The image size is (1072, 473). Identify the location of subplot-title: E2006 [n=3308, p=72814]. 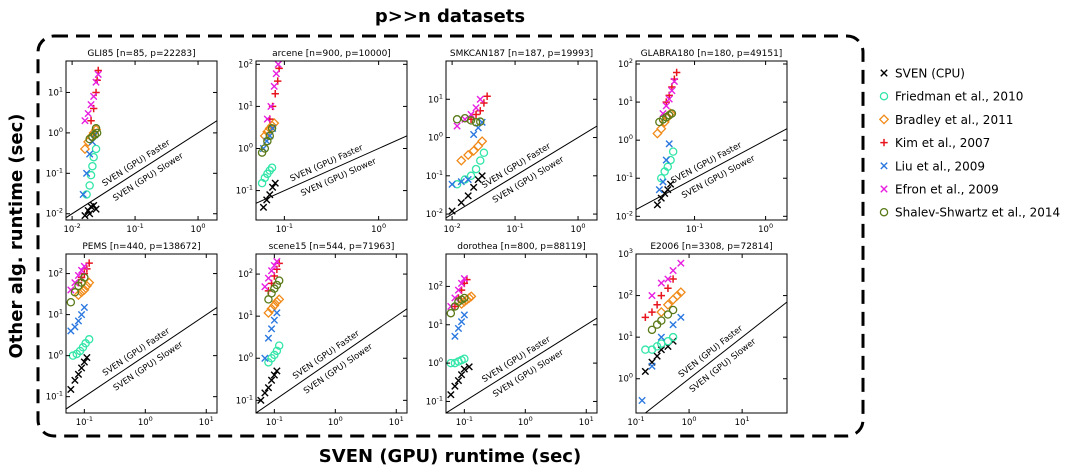
(711, 247).